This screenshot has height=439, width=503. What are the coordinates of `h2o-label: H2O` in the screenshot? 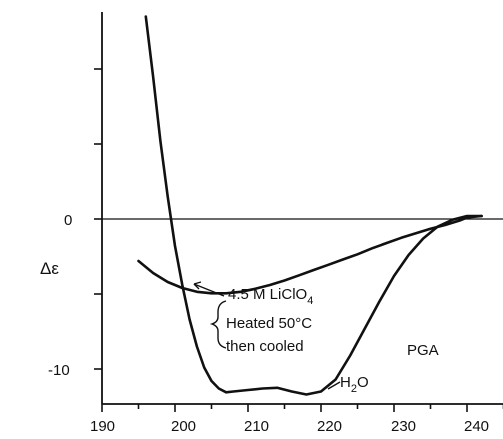 It's located at (354, 384).